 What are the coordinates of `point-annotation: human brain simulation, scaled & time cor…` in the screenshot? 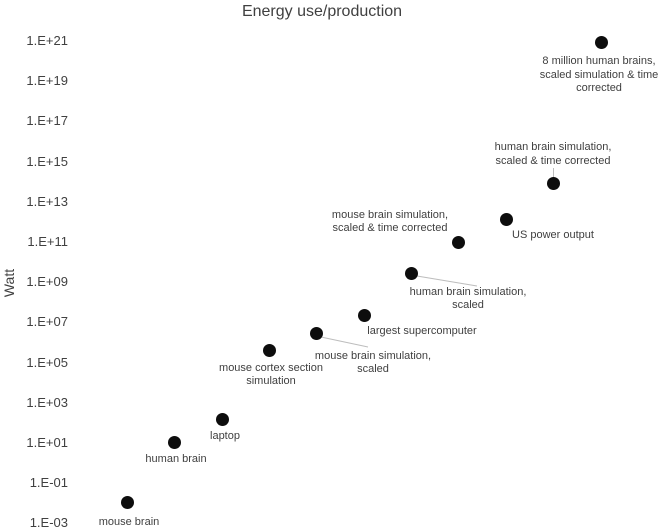 It's located at (553, 154).